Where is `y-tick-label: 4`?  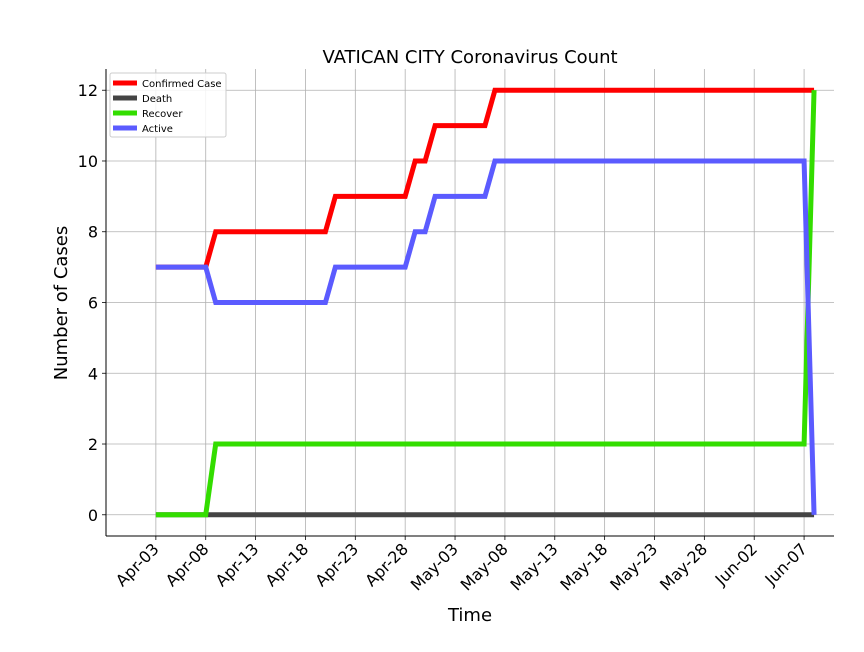
y-tick-label: 4 is located at coordinates (93, 373).